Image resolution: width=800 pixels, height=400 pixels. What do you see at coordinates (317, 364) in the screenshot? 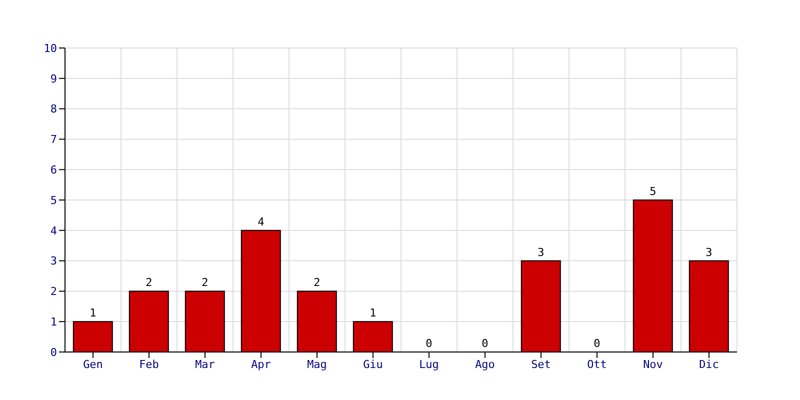
I see `x-tick-label: Mag` at bounding box center [317, 364].